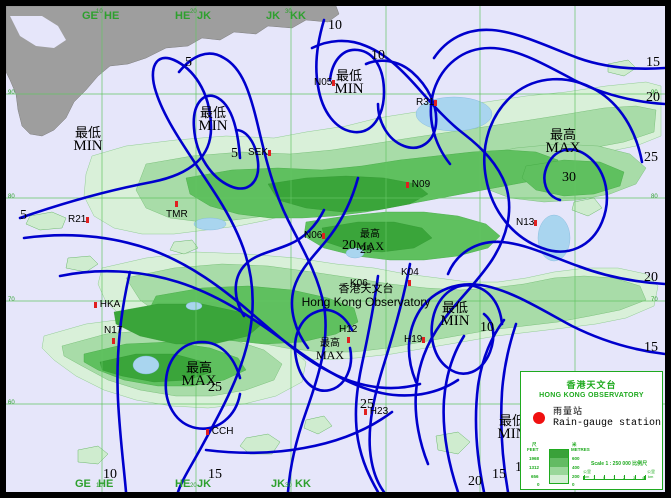 This screenshot has height=498, width=671. What do you see at coordinates (654, 93) in the screenshot?
I see `grid-number: 90` at bounding box center [654, 93].